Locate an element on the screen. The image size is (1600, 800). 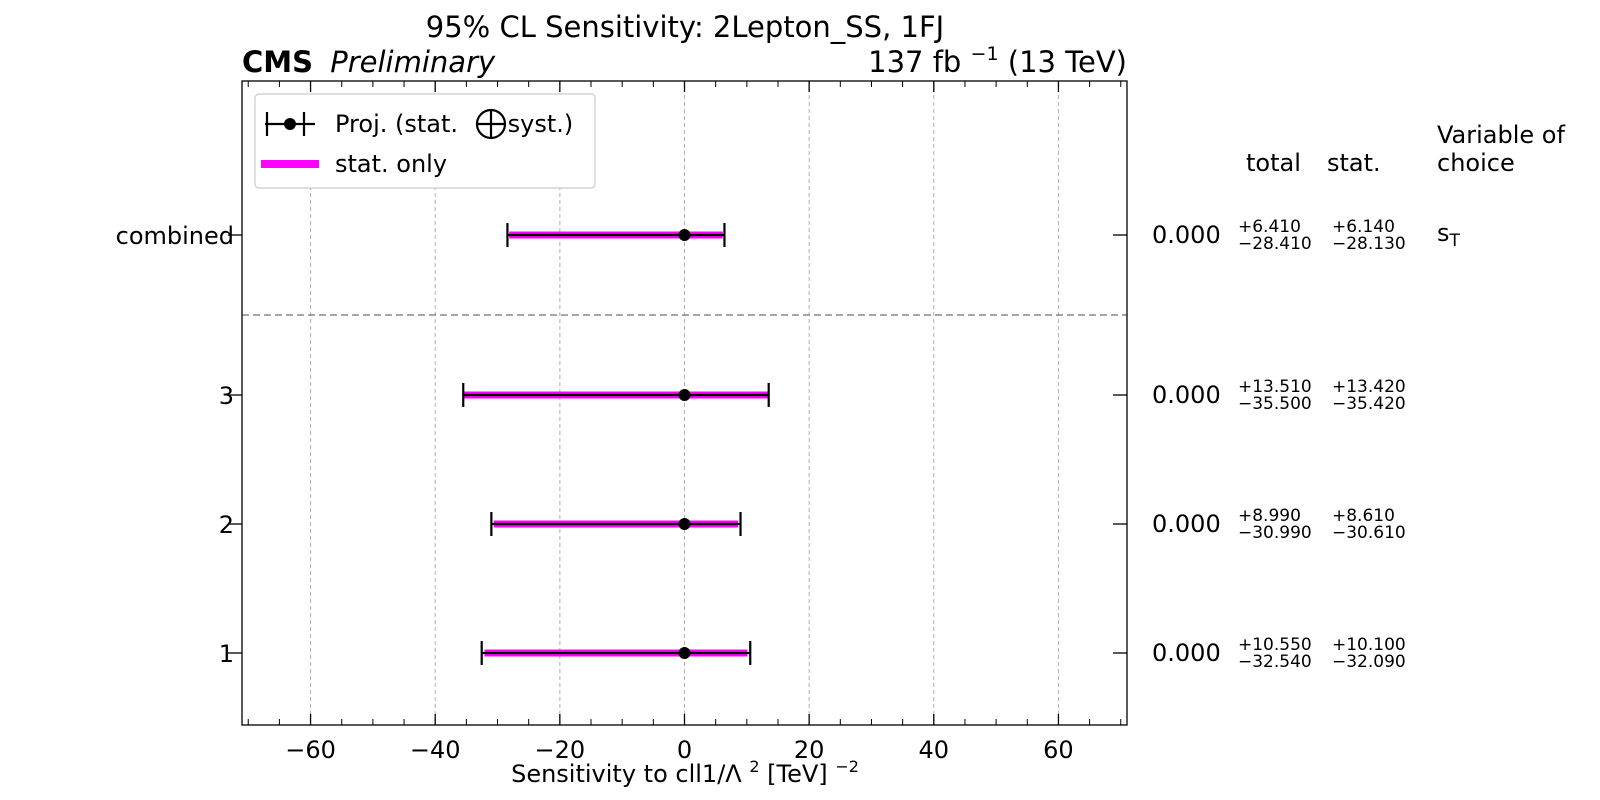
x-axis-label: Sensitivity to cll1/Λ 2 [TeV] −2 is located at coordinates (685, 769).